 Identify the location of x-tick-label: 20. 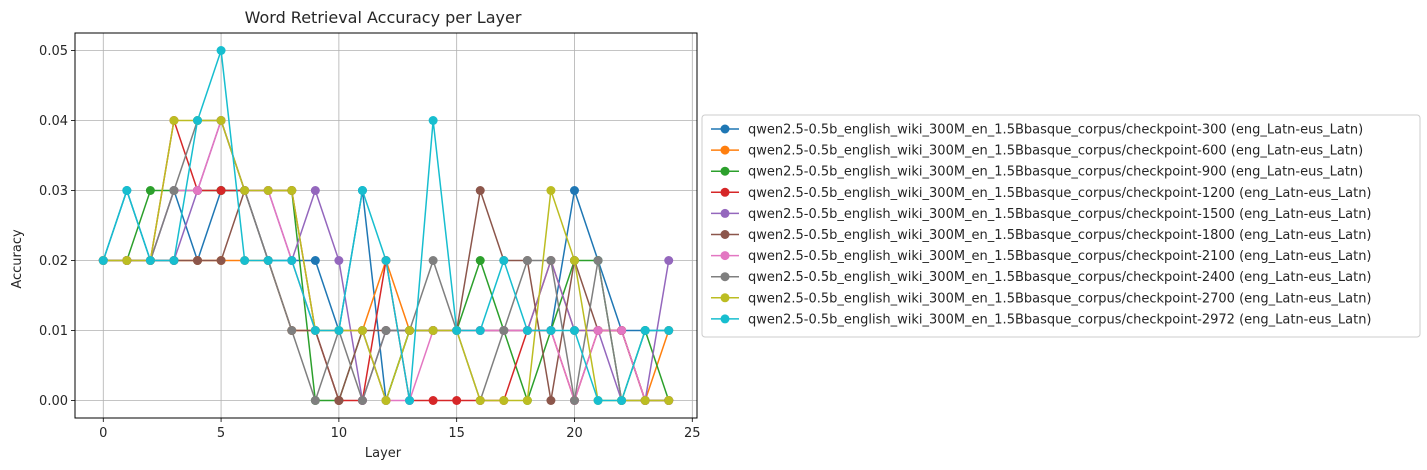
(574, 433).